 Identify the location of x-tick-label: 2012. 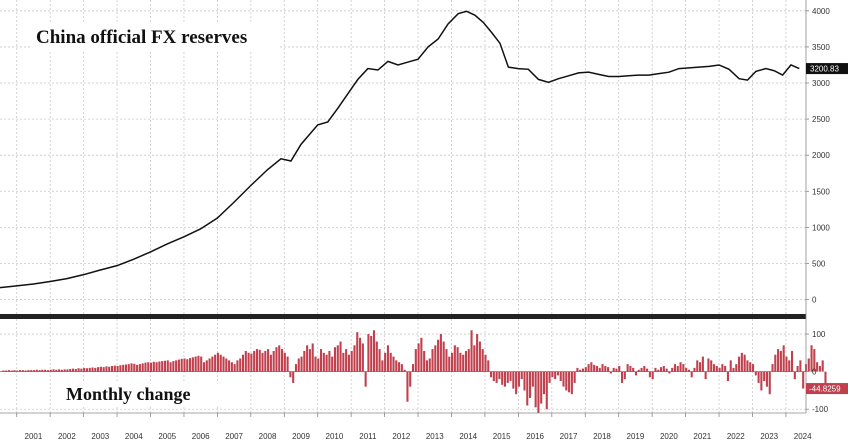
(401, 436).